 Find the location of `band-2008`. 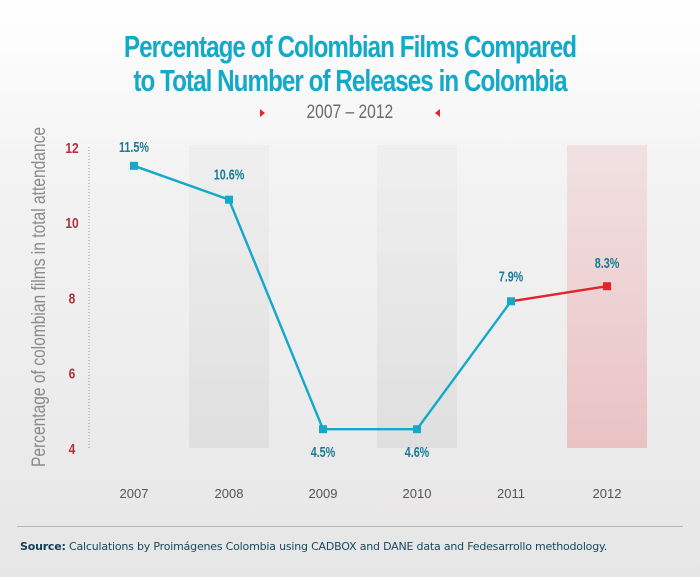

band-2008 is located at coordinates (229, 296).